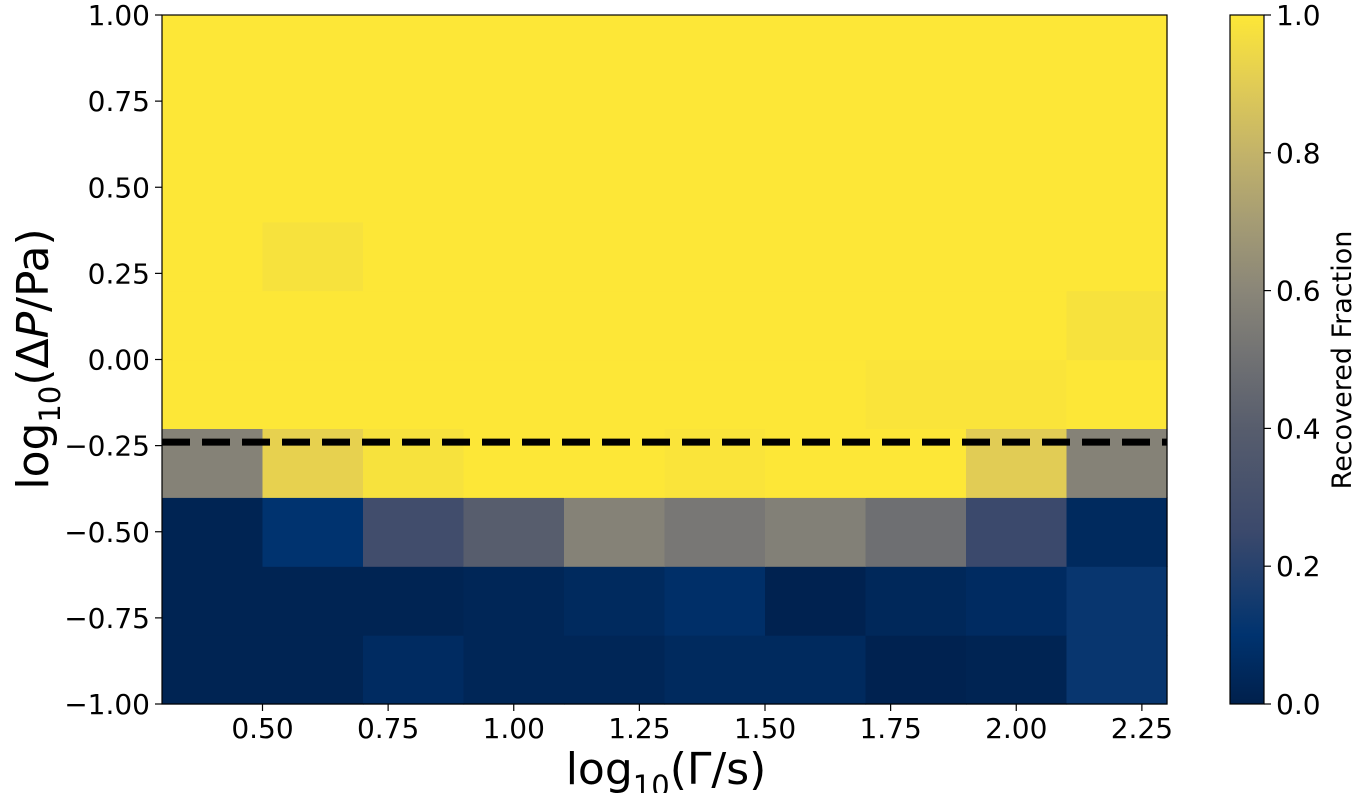 The image size is (1371, 793). Describe the element at coordinates (107, 532) in the screenshot. I see `y-tick-label: −0.50` at that location.